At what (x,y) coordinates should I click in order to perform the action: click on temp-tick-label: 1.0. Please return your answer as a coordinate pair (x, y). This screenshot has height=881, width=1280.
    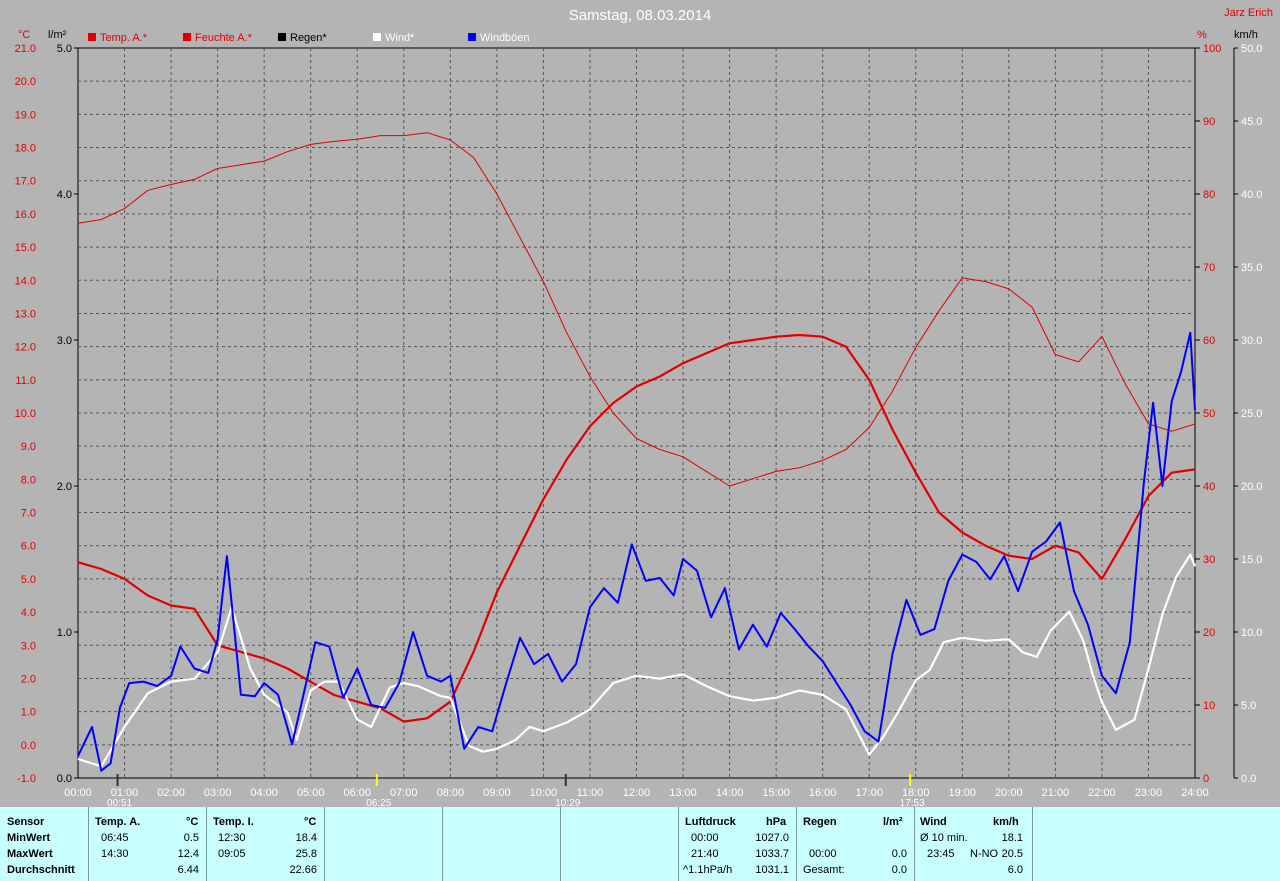
    Looking at the image, I should click on (28, 713).